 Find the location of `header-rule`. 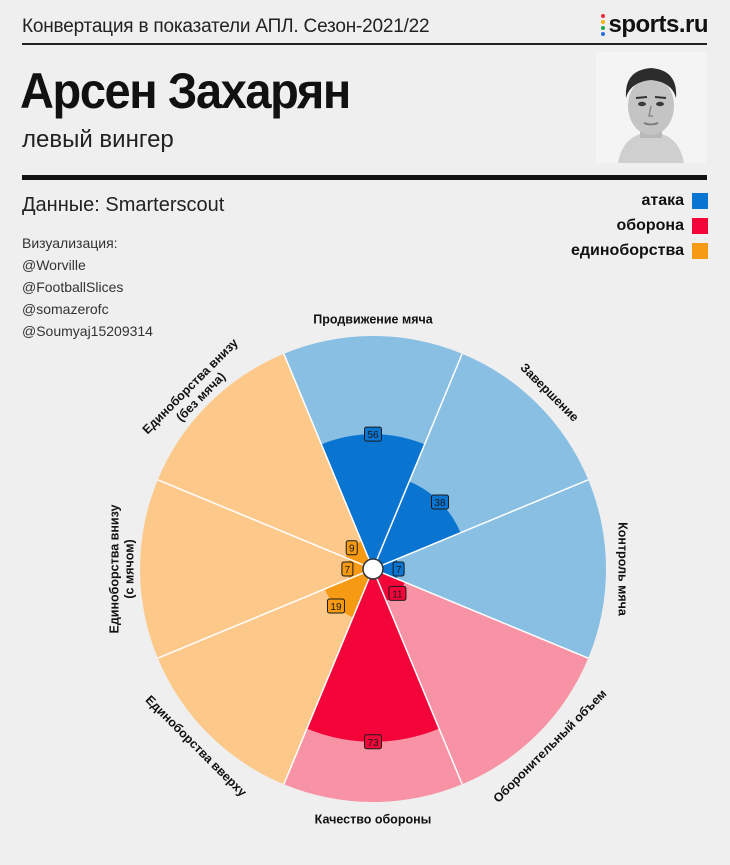

header-rule is located at coordinates (364, 44).